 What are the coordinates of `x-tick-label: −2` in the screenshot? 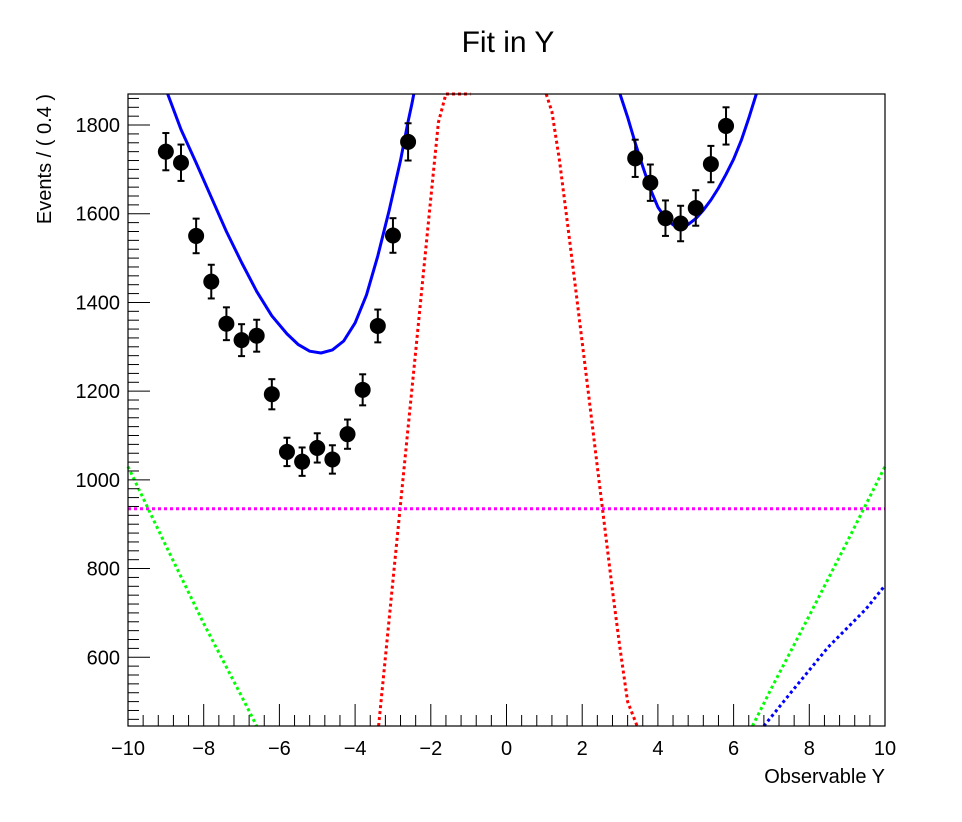 It's located at (430, 749).